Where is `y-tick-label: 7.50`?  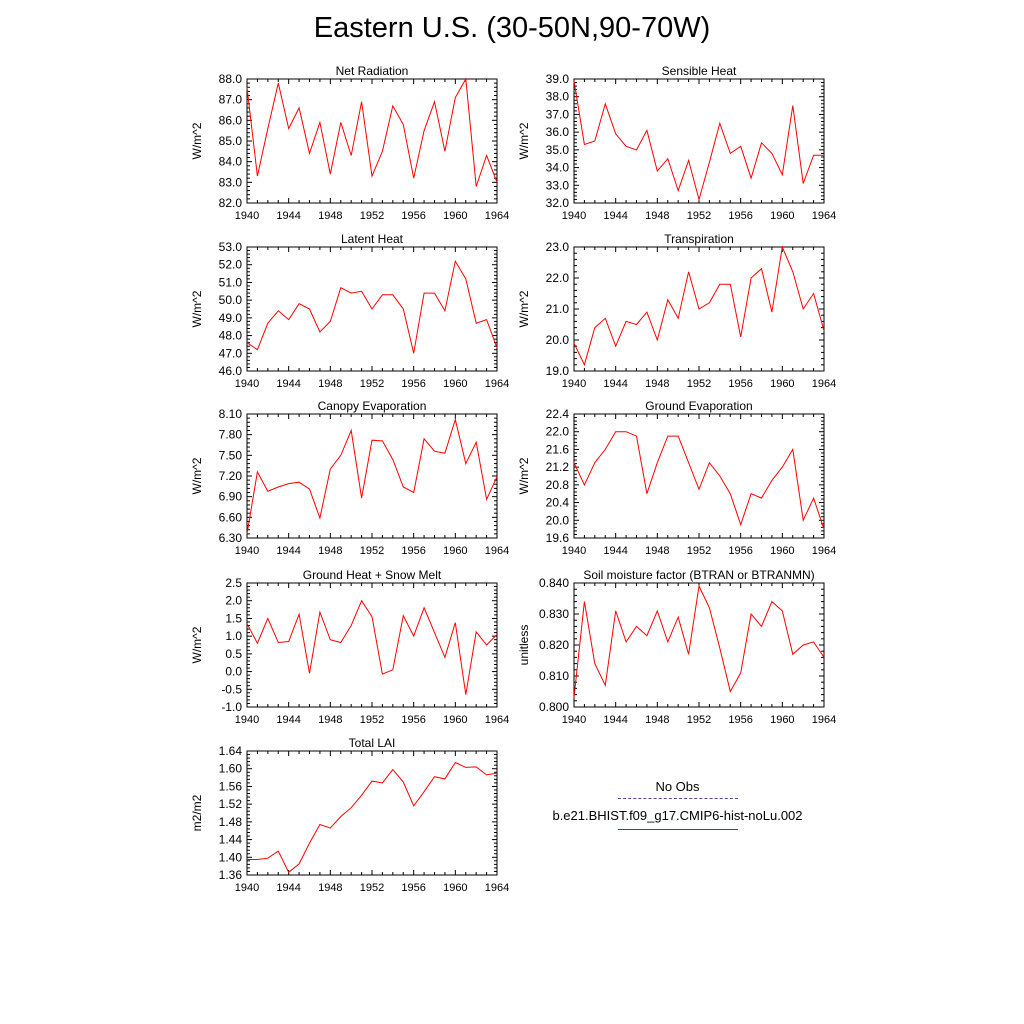
y-tick-label: 7.50 is located at coordinates (231, 455).